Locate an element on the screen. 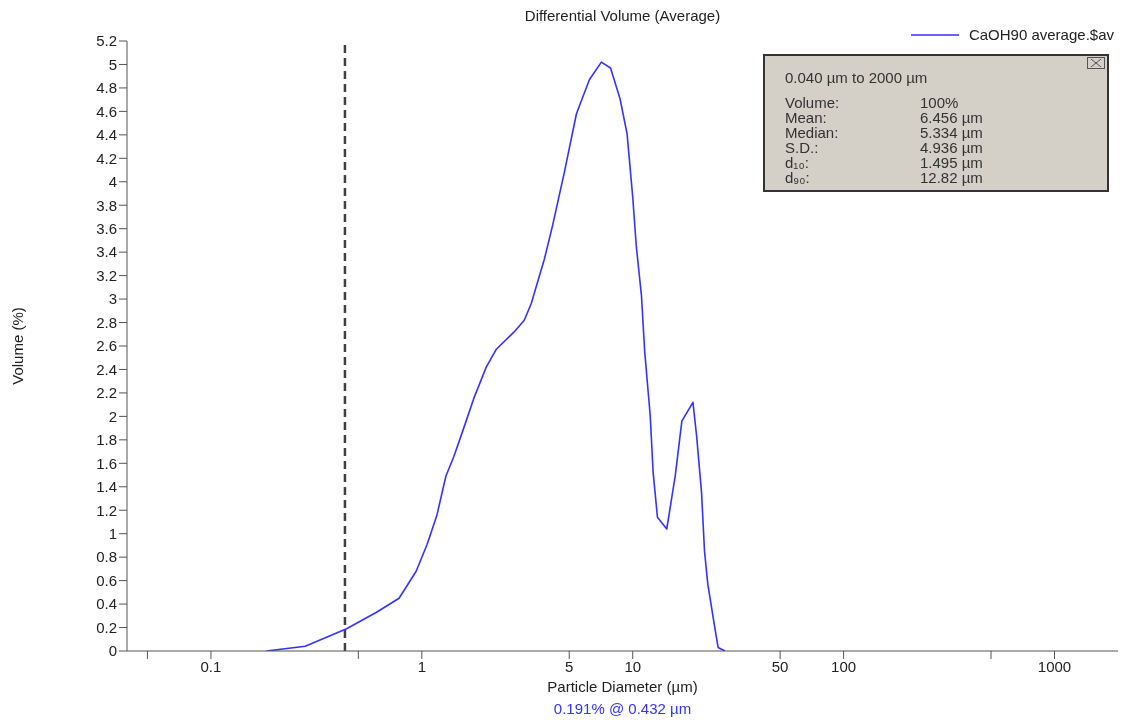 This screenshot has height=724, width=1128. x-tick-label: 0.1 is located at coordinates (211, 666).